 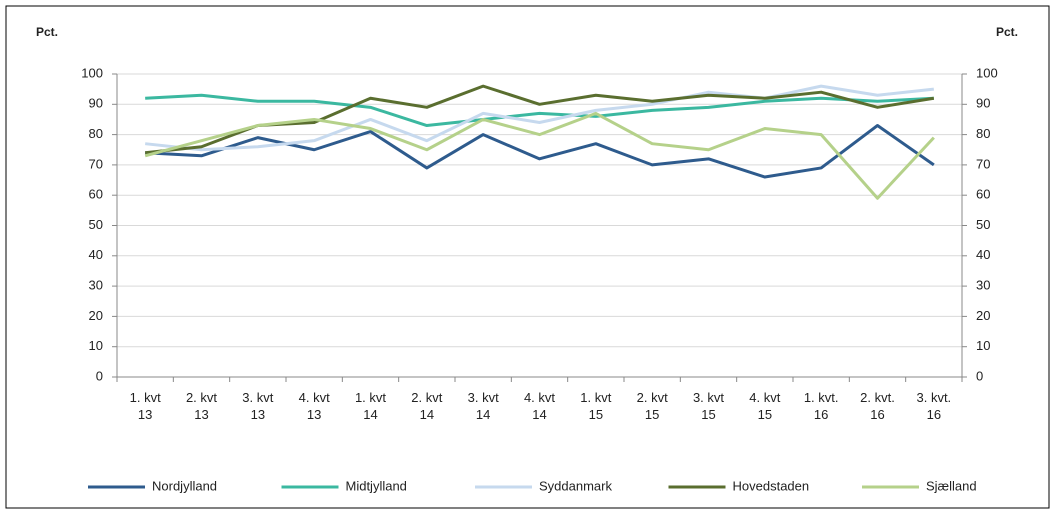 I want to click on y2-tick-label: 100, so click(x=987, y=72).